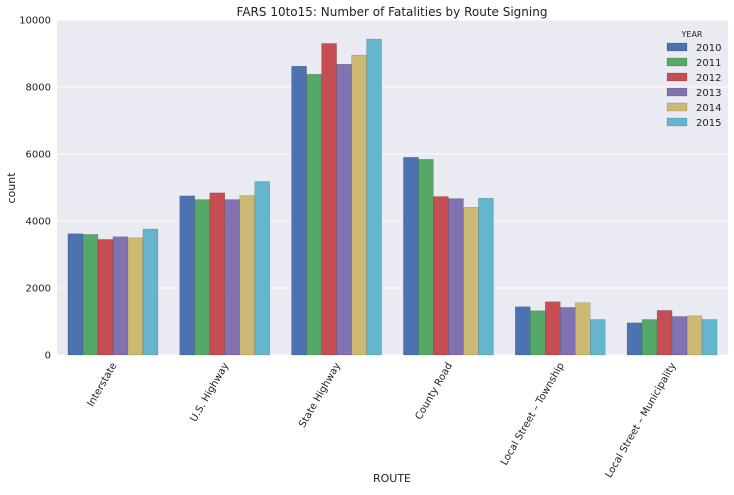 The width and height of the screenshot is (734, 495). Describe the element at coordinates (38, 222) in the screenshot. I see `y-tick-label: 4000` at that location.